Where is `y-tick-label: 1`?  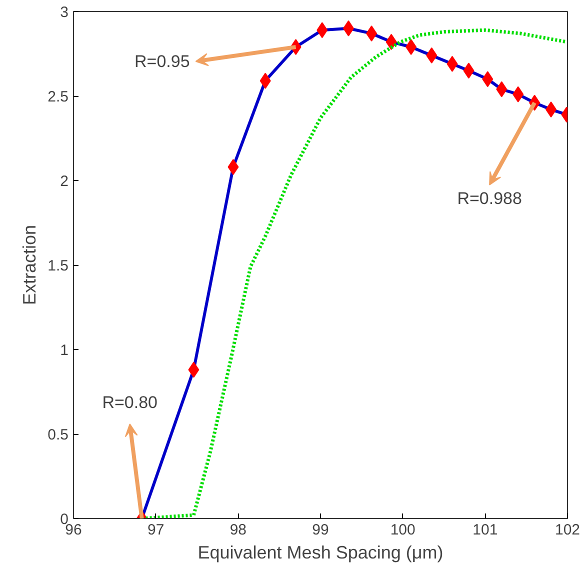 y-tick-label: 1 is located at coordinates (64, 350).